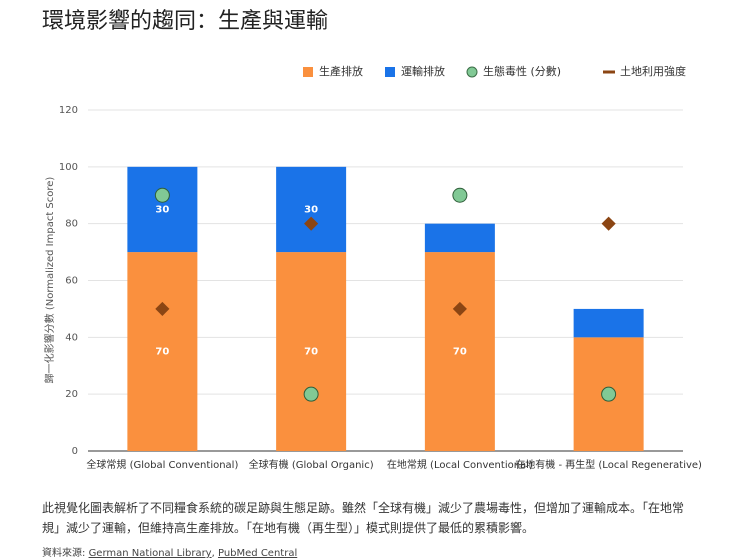 The height and width of the screenshot is (559, 740). I want to click on y-axis-label: 歸一化影響分數 (Normalized Impact Score), so click(49, 280).